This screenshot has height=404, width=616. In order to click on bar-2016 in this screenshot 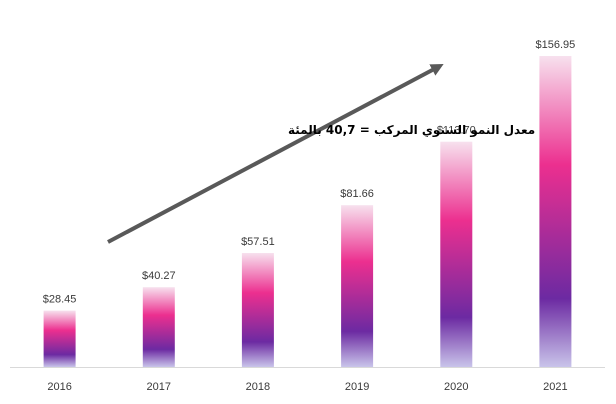, I will do `click(59, 338)`.